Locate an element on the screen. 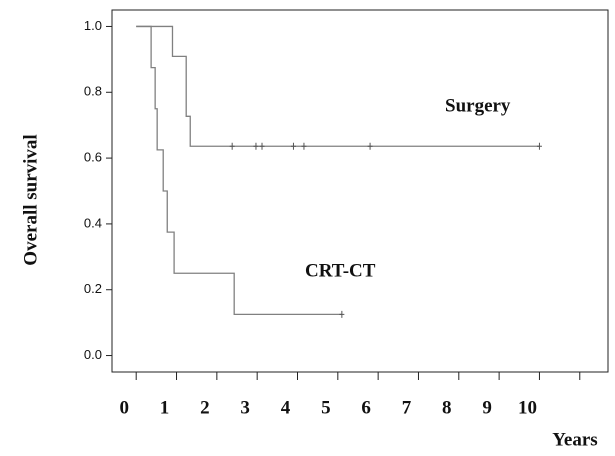 The height and width of the screenshot is (456, 615). y-tick-label: 0.6 is located at coordinates (93, 157).